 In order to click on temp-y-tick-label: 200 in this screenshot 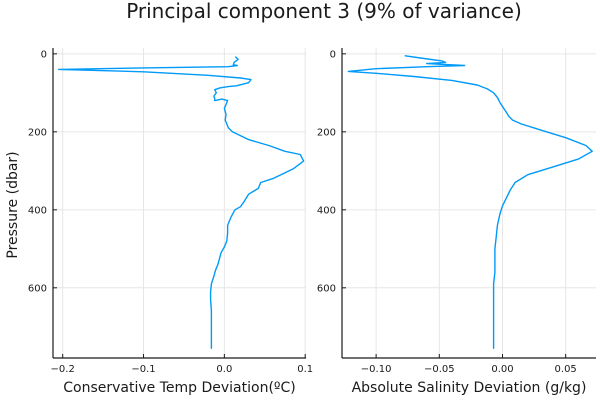, I will do `click(37, 132)`.